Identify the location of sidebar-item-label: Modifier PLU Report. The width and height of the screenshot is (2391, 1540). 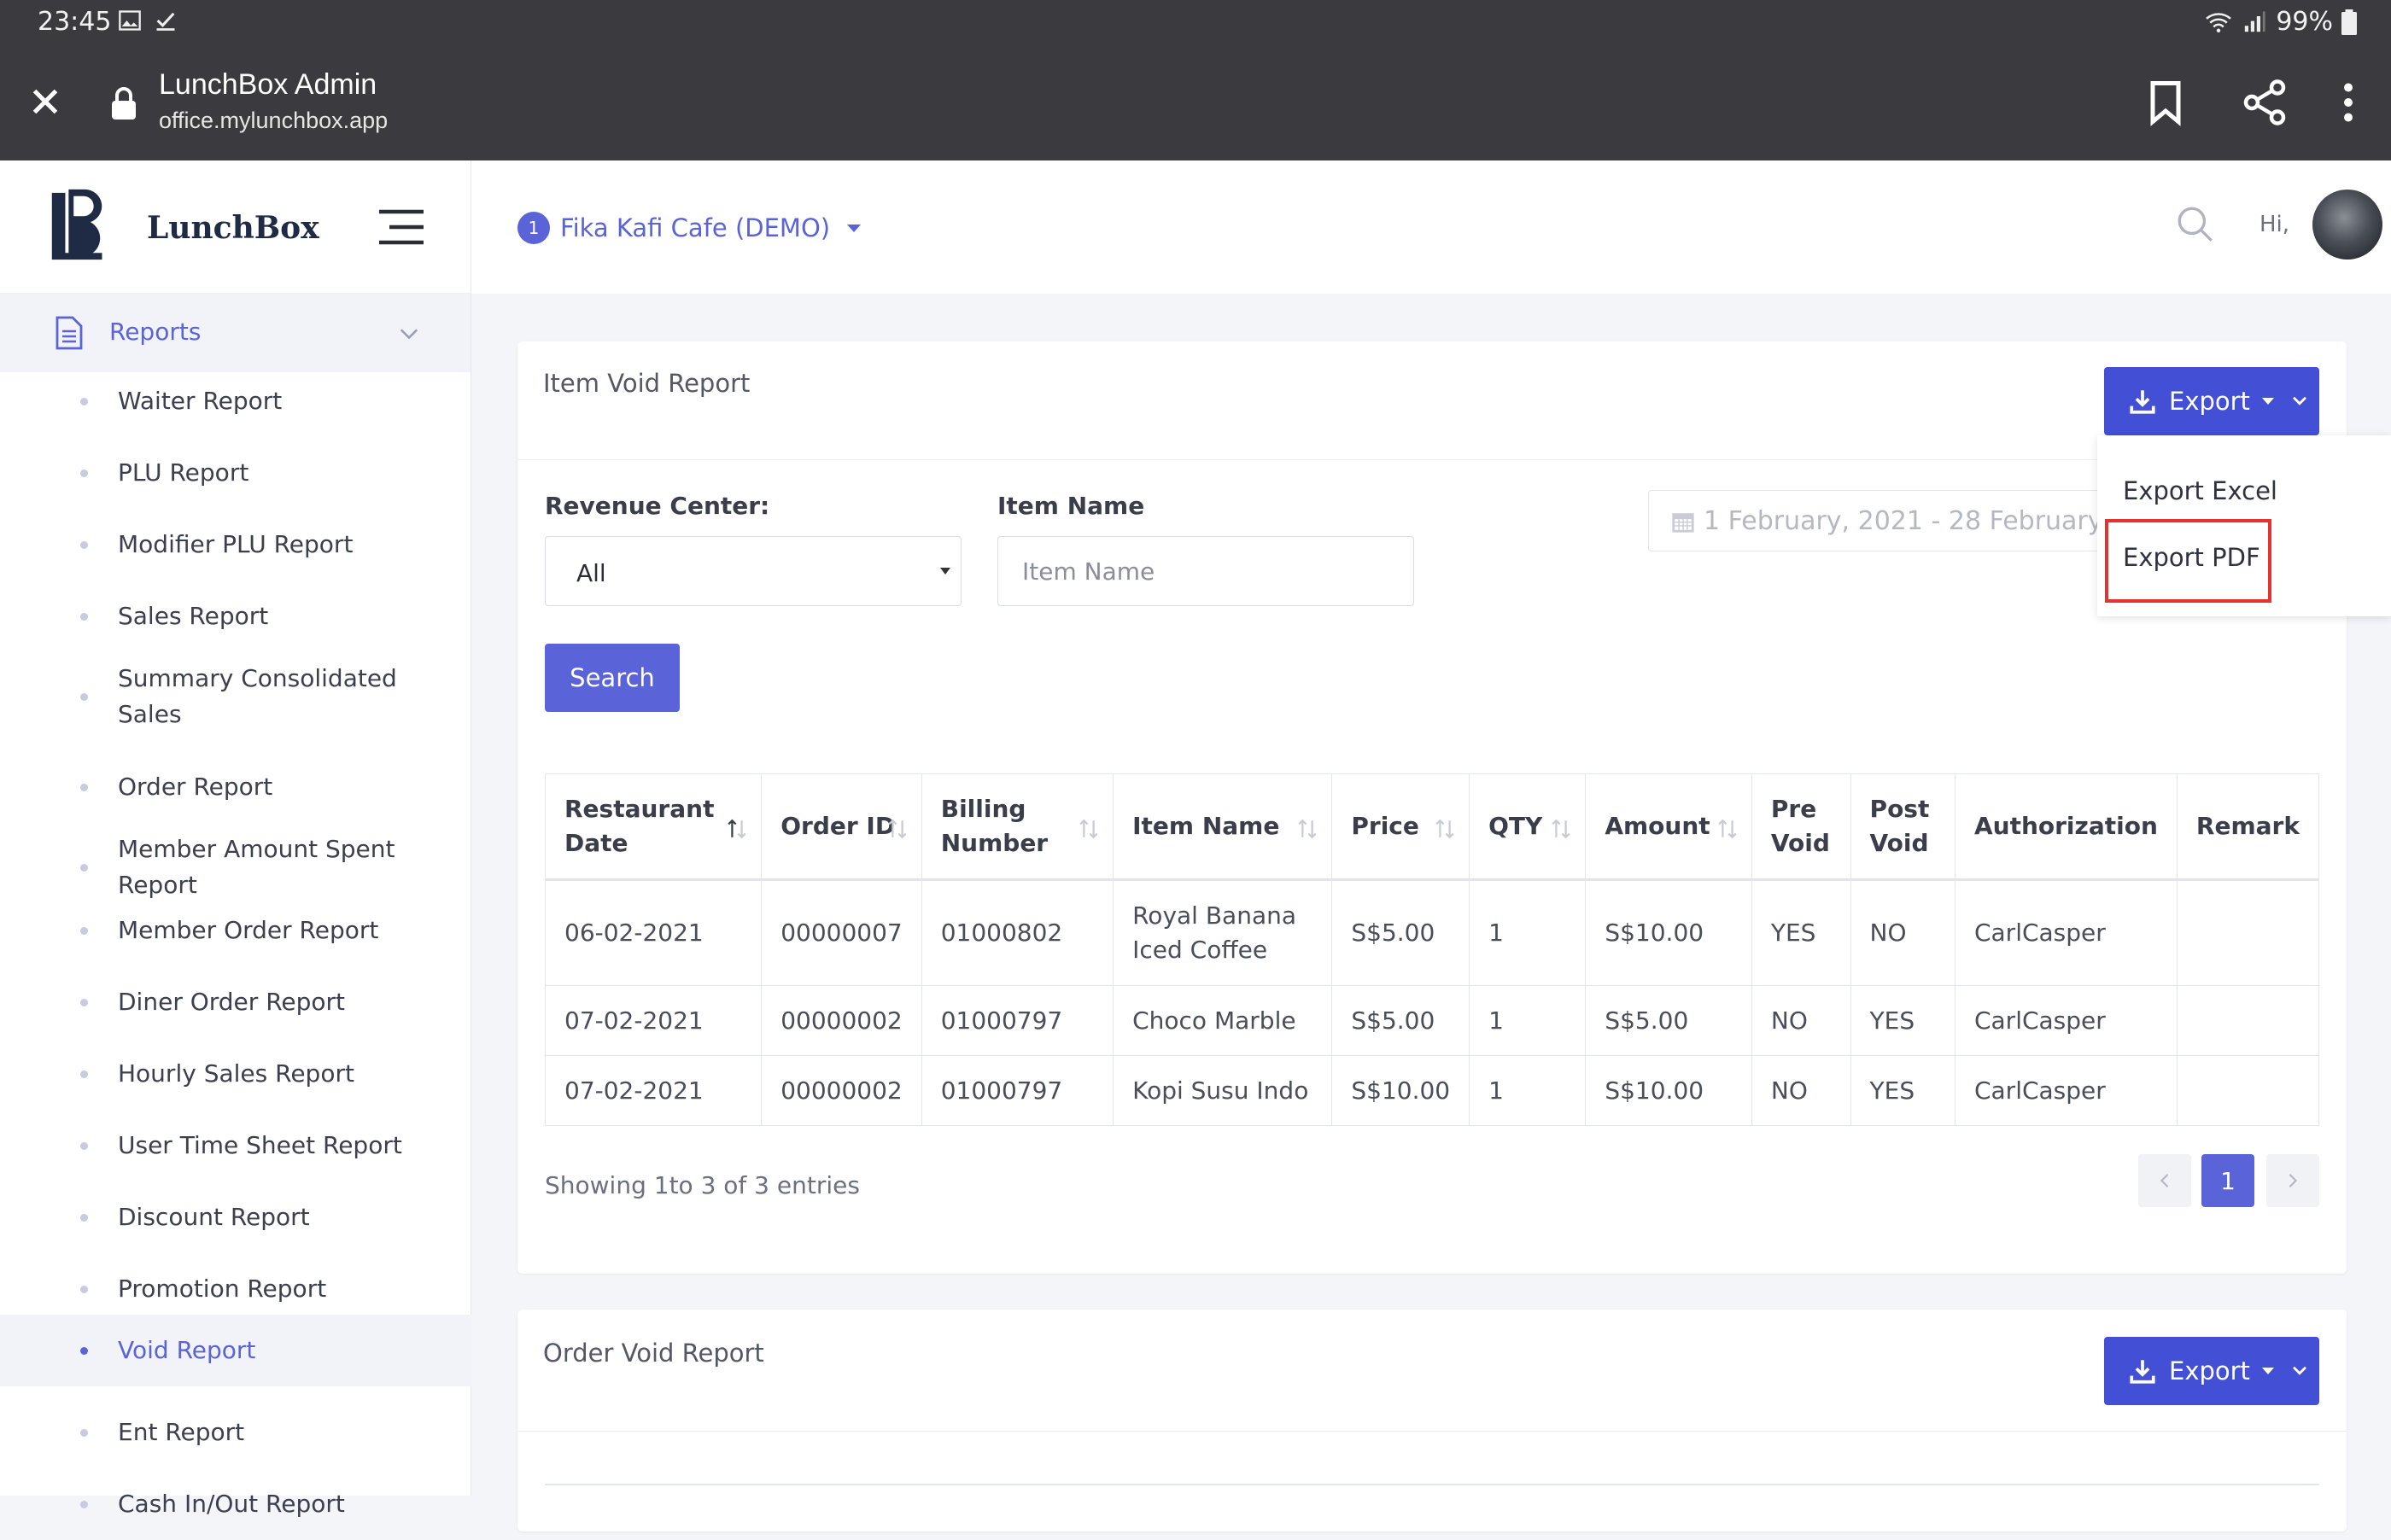
(236, 544).